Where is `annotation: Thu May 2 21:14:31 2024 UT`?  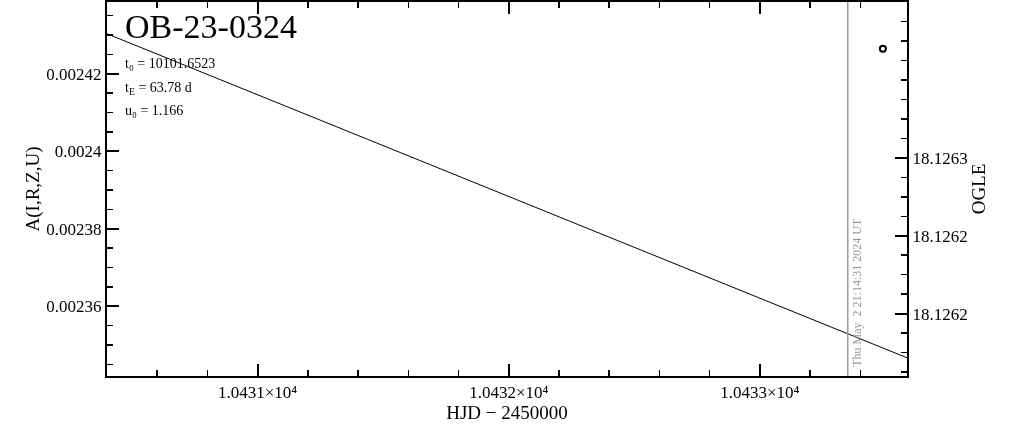 annotation: Thu May 2 21:14:31 2024 UT is located at coordinates (856, 292).